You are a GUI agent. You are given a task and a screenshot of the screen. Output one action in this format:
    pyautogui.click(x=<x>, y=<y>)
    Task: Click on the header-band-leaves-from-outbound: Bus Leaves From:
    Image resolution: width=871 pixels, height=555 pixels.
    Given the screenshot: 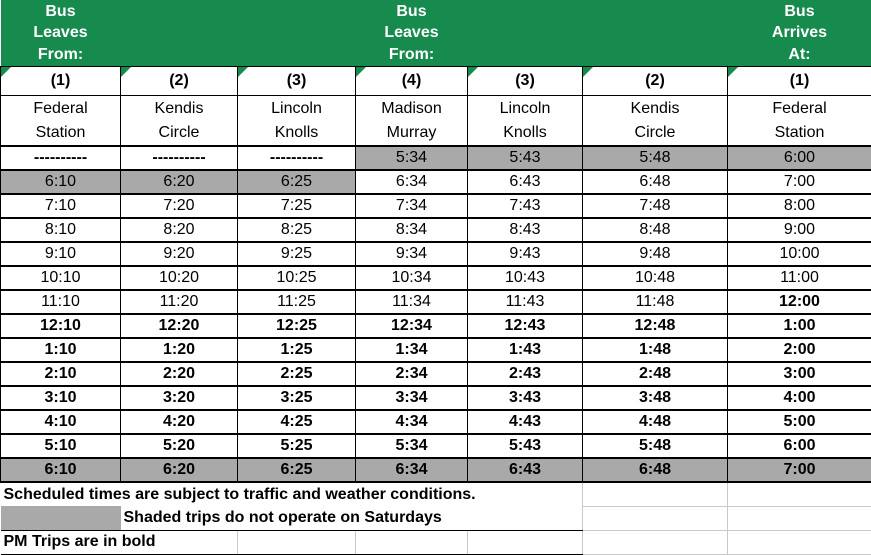 What is the action you would take?
    pyautogui.click(x=61, y=33)
    